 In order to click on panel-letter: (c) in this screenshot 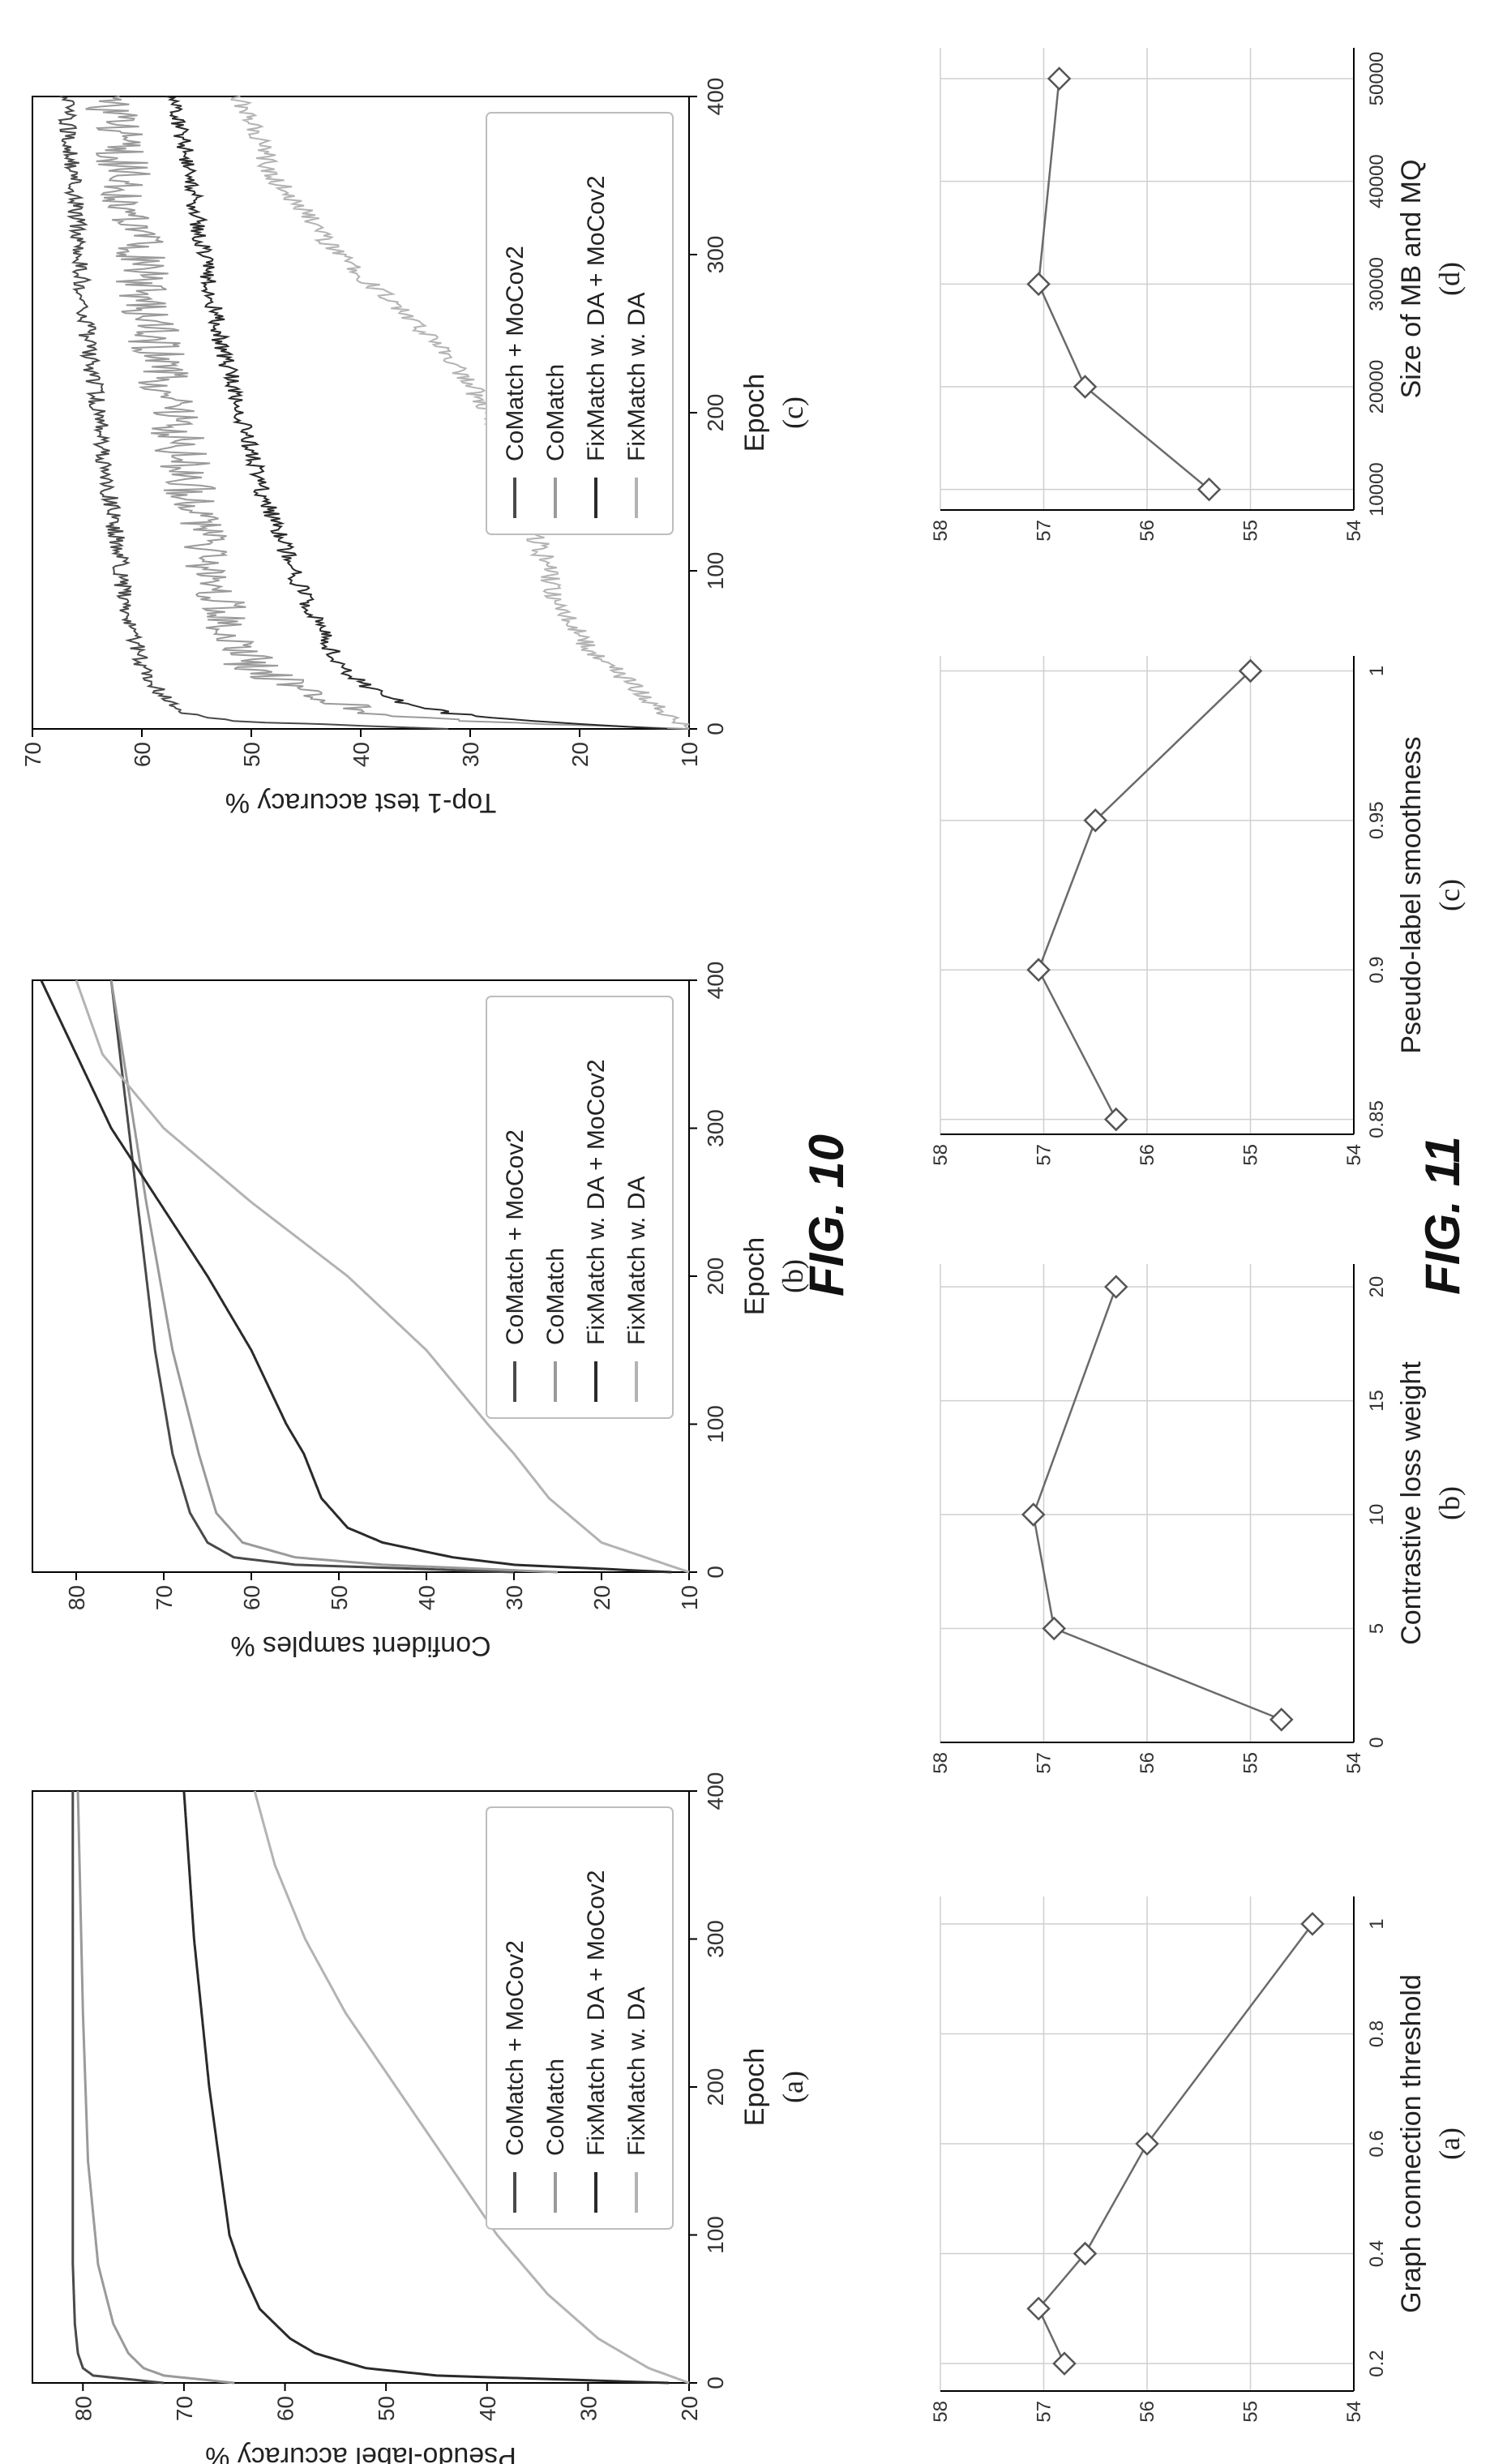, I will do `click(1449, 895)`.